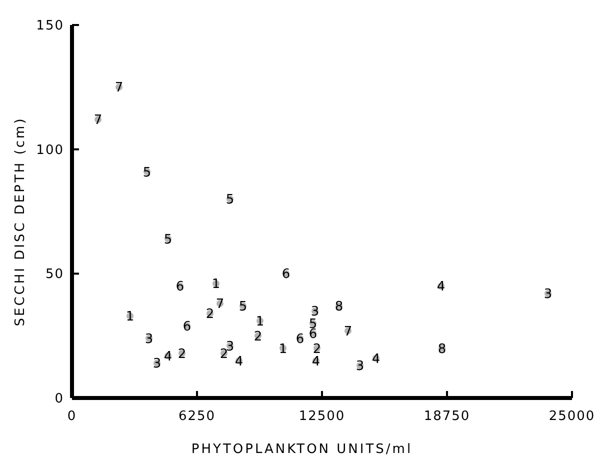 This screenshot has width=605, height=464. I want to click on series-label: 5, so click(230, 200).